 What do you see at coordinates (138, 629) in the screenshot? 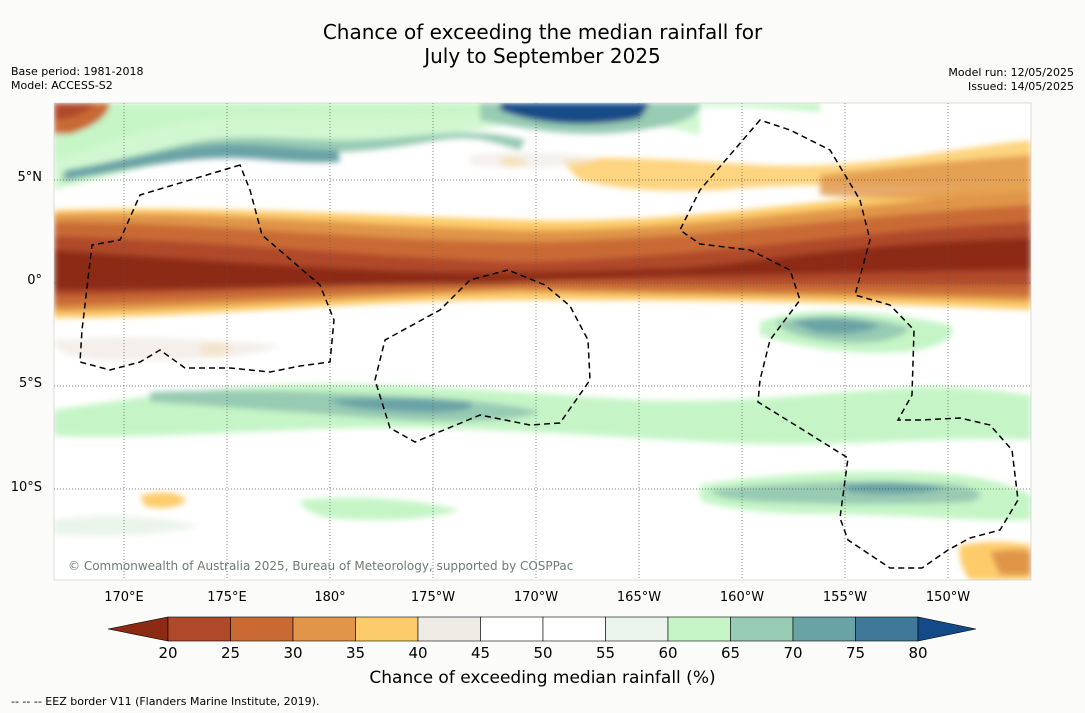
I see `colorbar-low-extension` at bounding box center [138, 629].